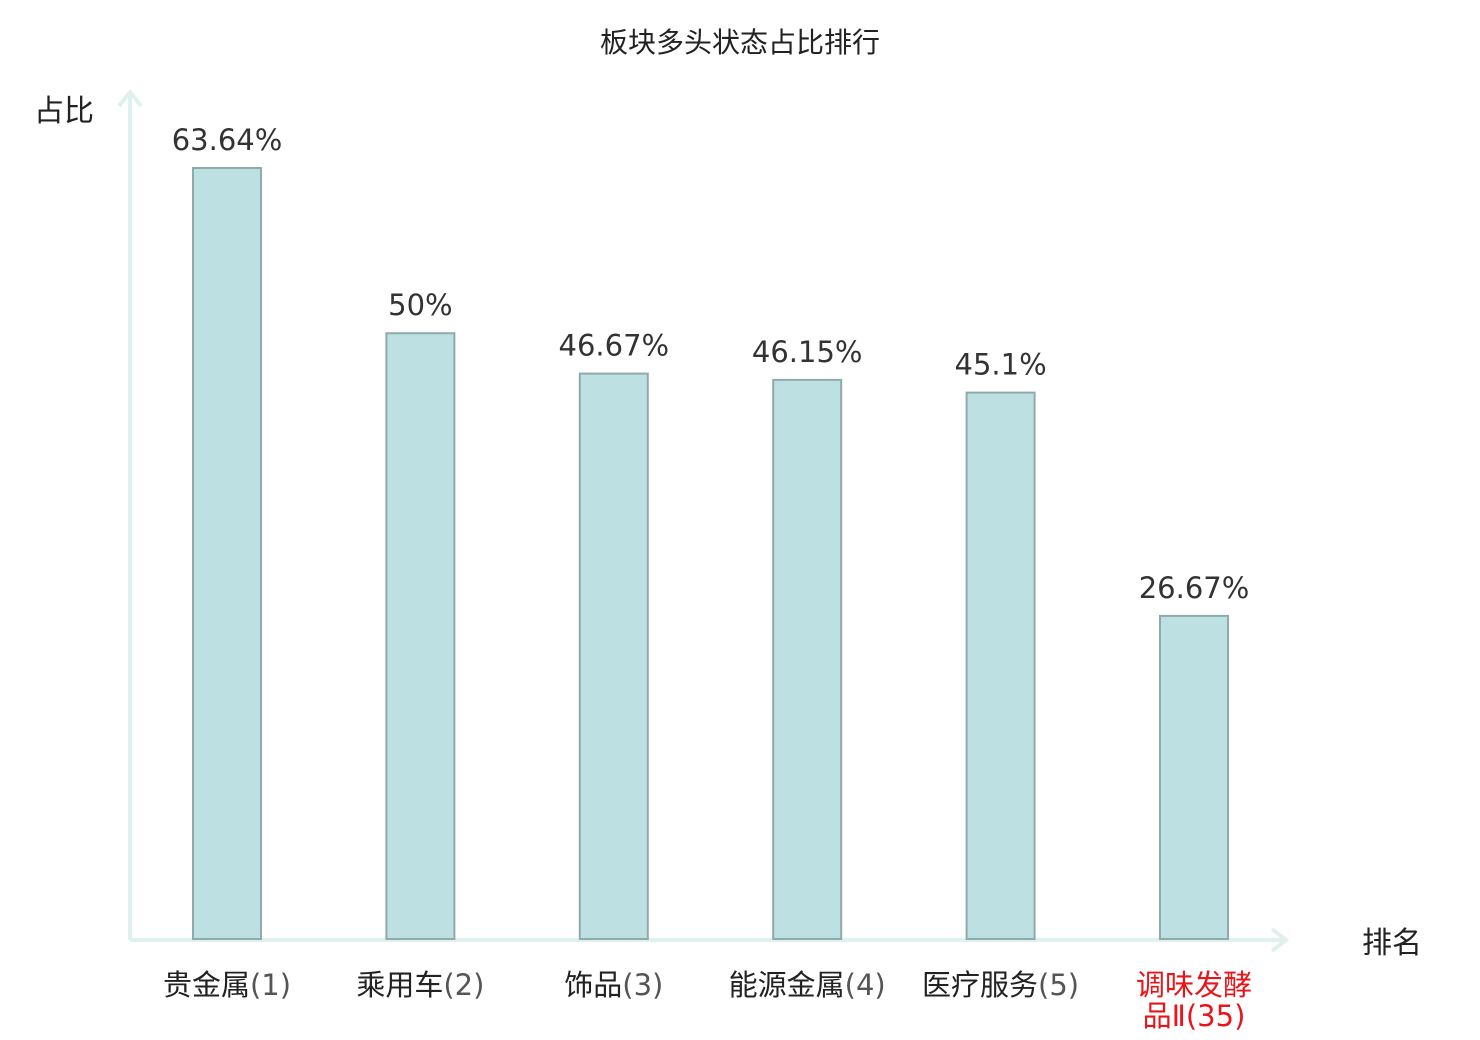  What do you see at coordinates (420, 305) in the screenshot?
I see `value-label-2: 50%` at bounding box center [420, 305].